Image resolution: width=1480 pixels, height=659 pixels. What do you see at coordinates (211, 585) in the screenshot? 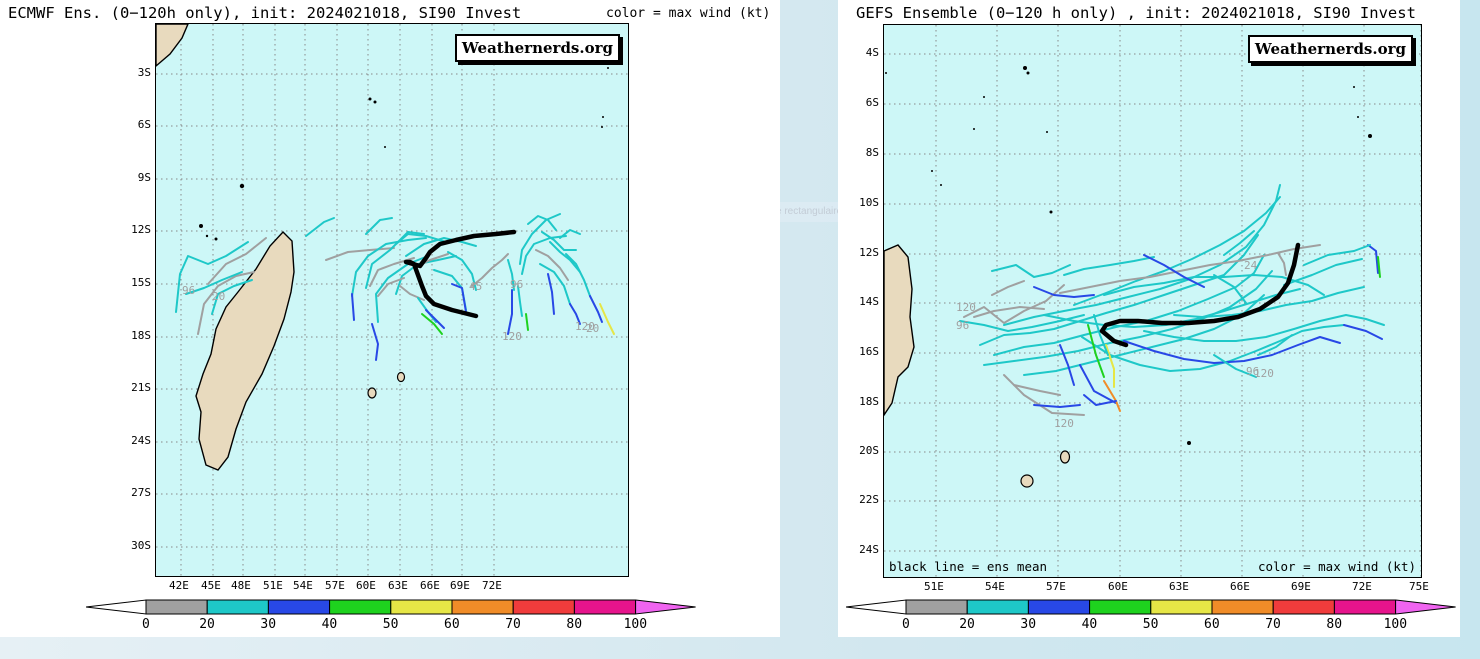
I see `lon-tick: 45E` at bounding box center [211, 585].